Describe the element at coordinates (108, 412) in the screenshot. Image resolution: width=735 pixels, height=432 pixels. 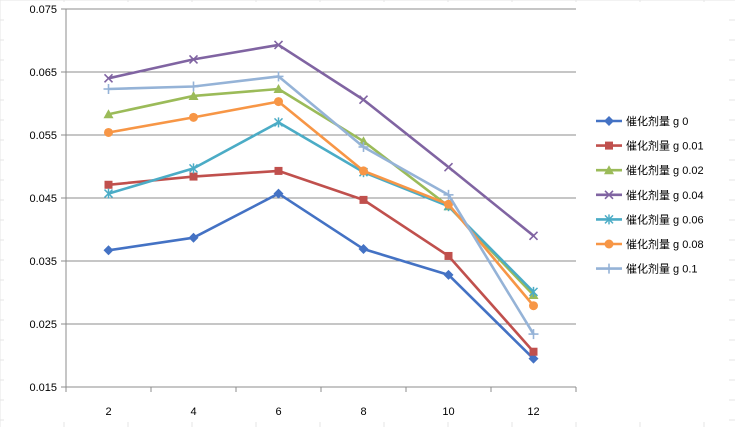
I see `x-tick-label: 2` at that location.